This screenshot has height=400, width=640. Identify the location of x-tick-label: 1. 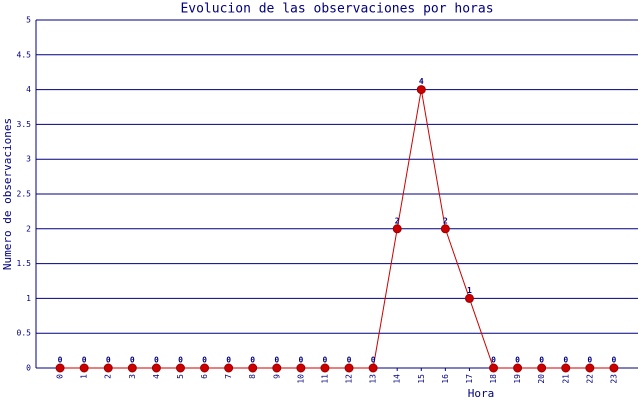
(84, 376).